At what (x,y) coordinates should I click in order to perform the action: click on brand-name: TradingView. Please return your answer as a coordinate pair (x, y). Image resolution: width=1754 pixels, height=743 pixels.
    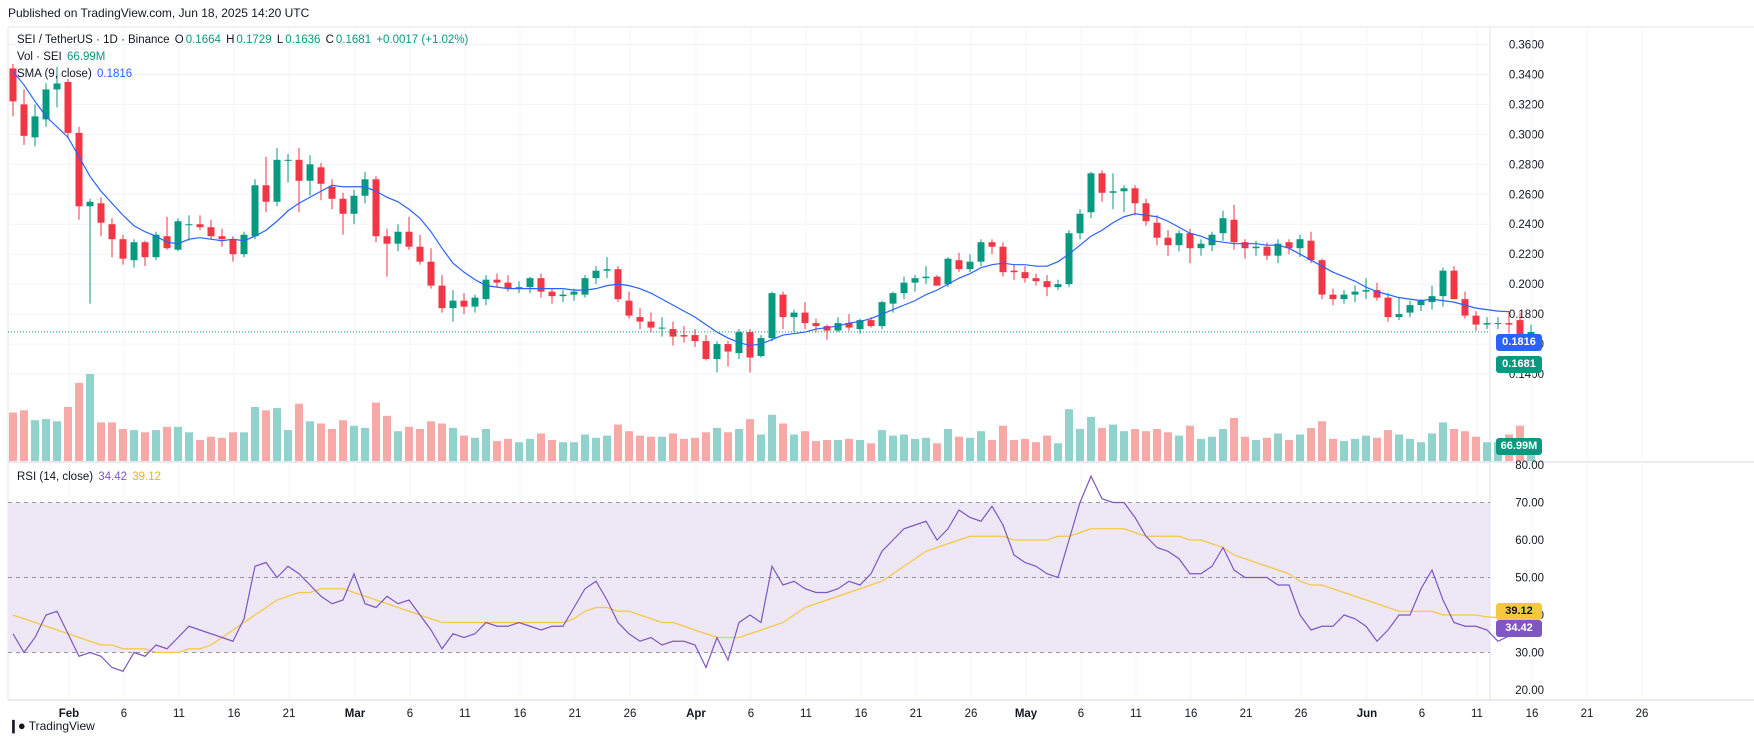
    Looking at the image, I should click on (61, 726).